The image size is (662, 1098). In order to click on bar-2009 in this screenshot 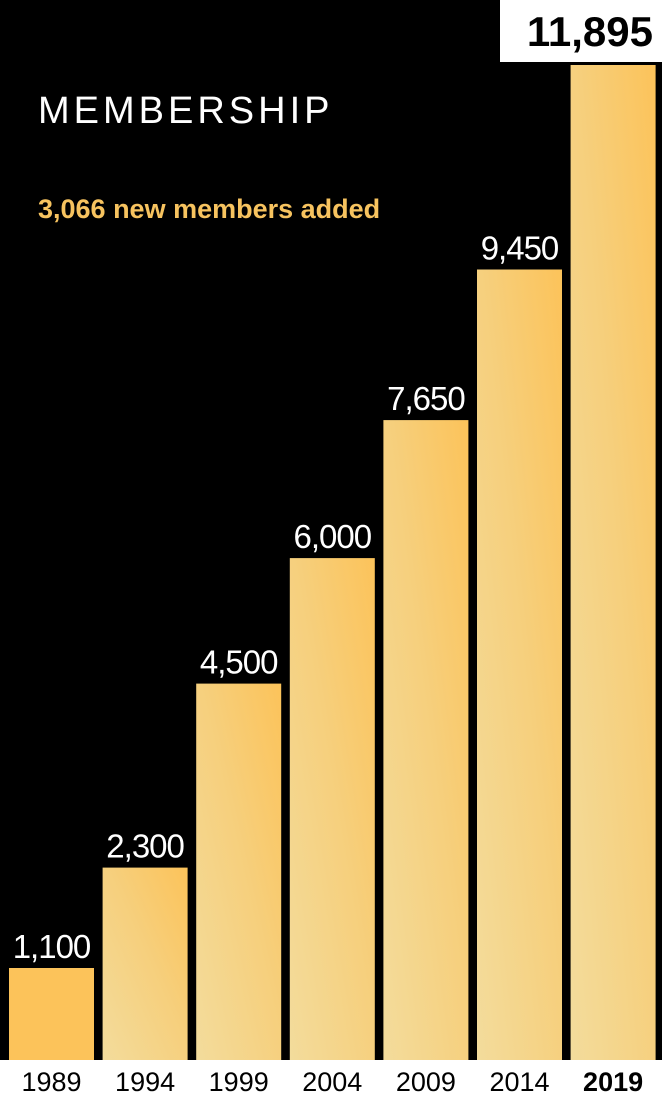, I will do `click(426, 740)`.